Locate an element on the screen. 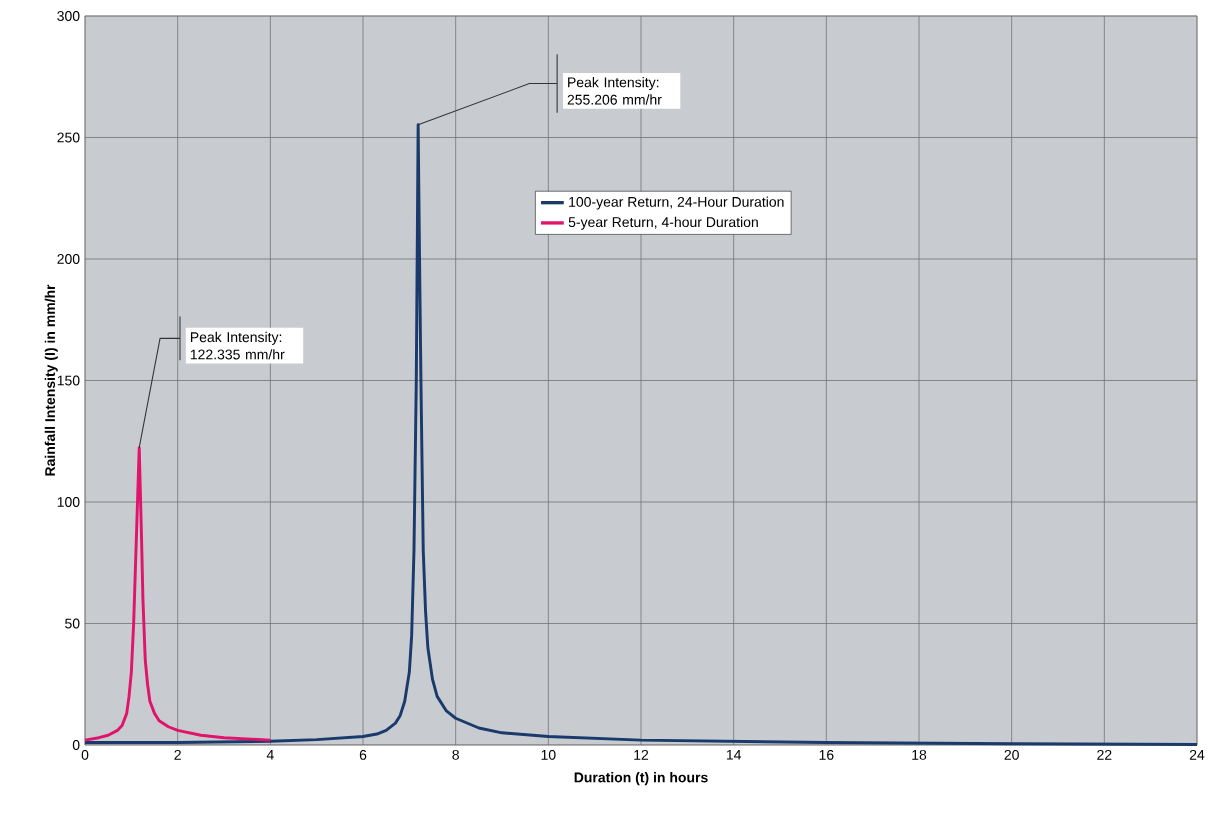 The width and height of the screenshot is (1210, 817). x-tick-label: 24 is located at coordinates (1197, 754).